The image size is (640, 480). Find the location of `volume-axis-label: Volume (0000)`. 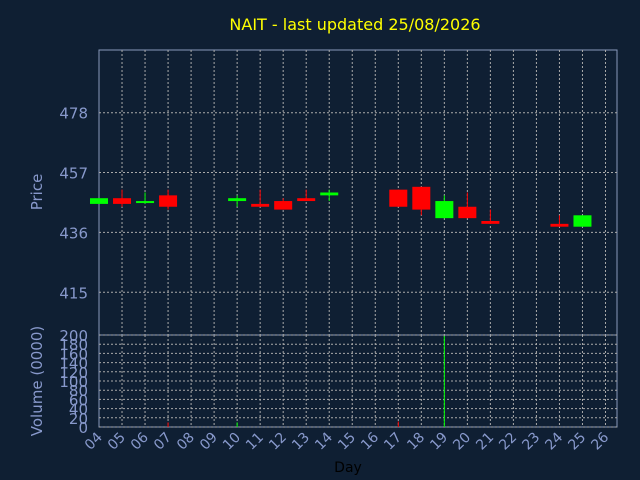

volume-axis-label: Volume (0000) is located at coordinates (37, 381).